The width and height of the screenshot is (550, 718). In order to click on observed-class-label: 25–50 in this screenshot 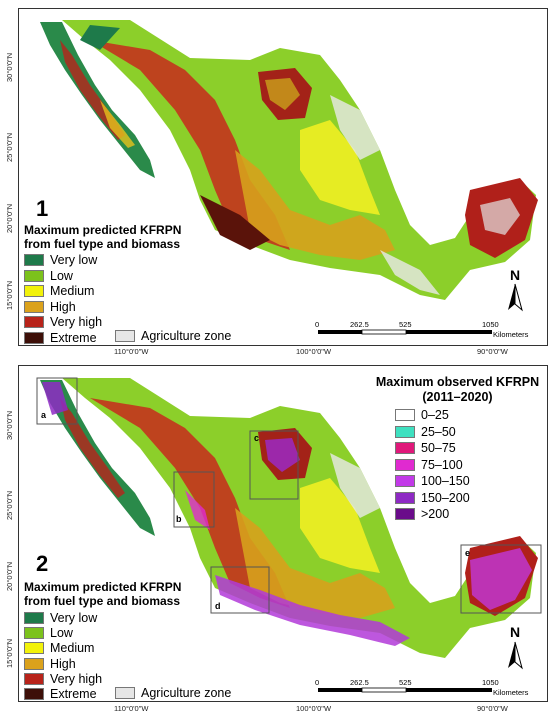, I will do `click(438, 431)`.